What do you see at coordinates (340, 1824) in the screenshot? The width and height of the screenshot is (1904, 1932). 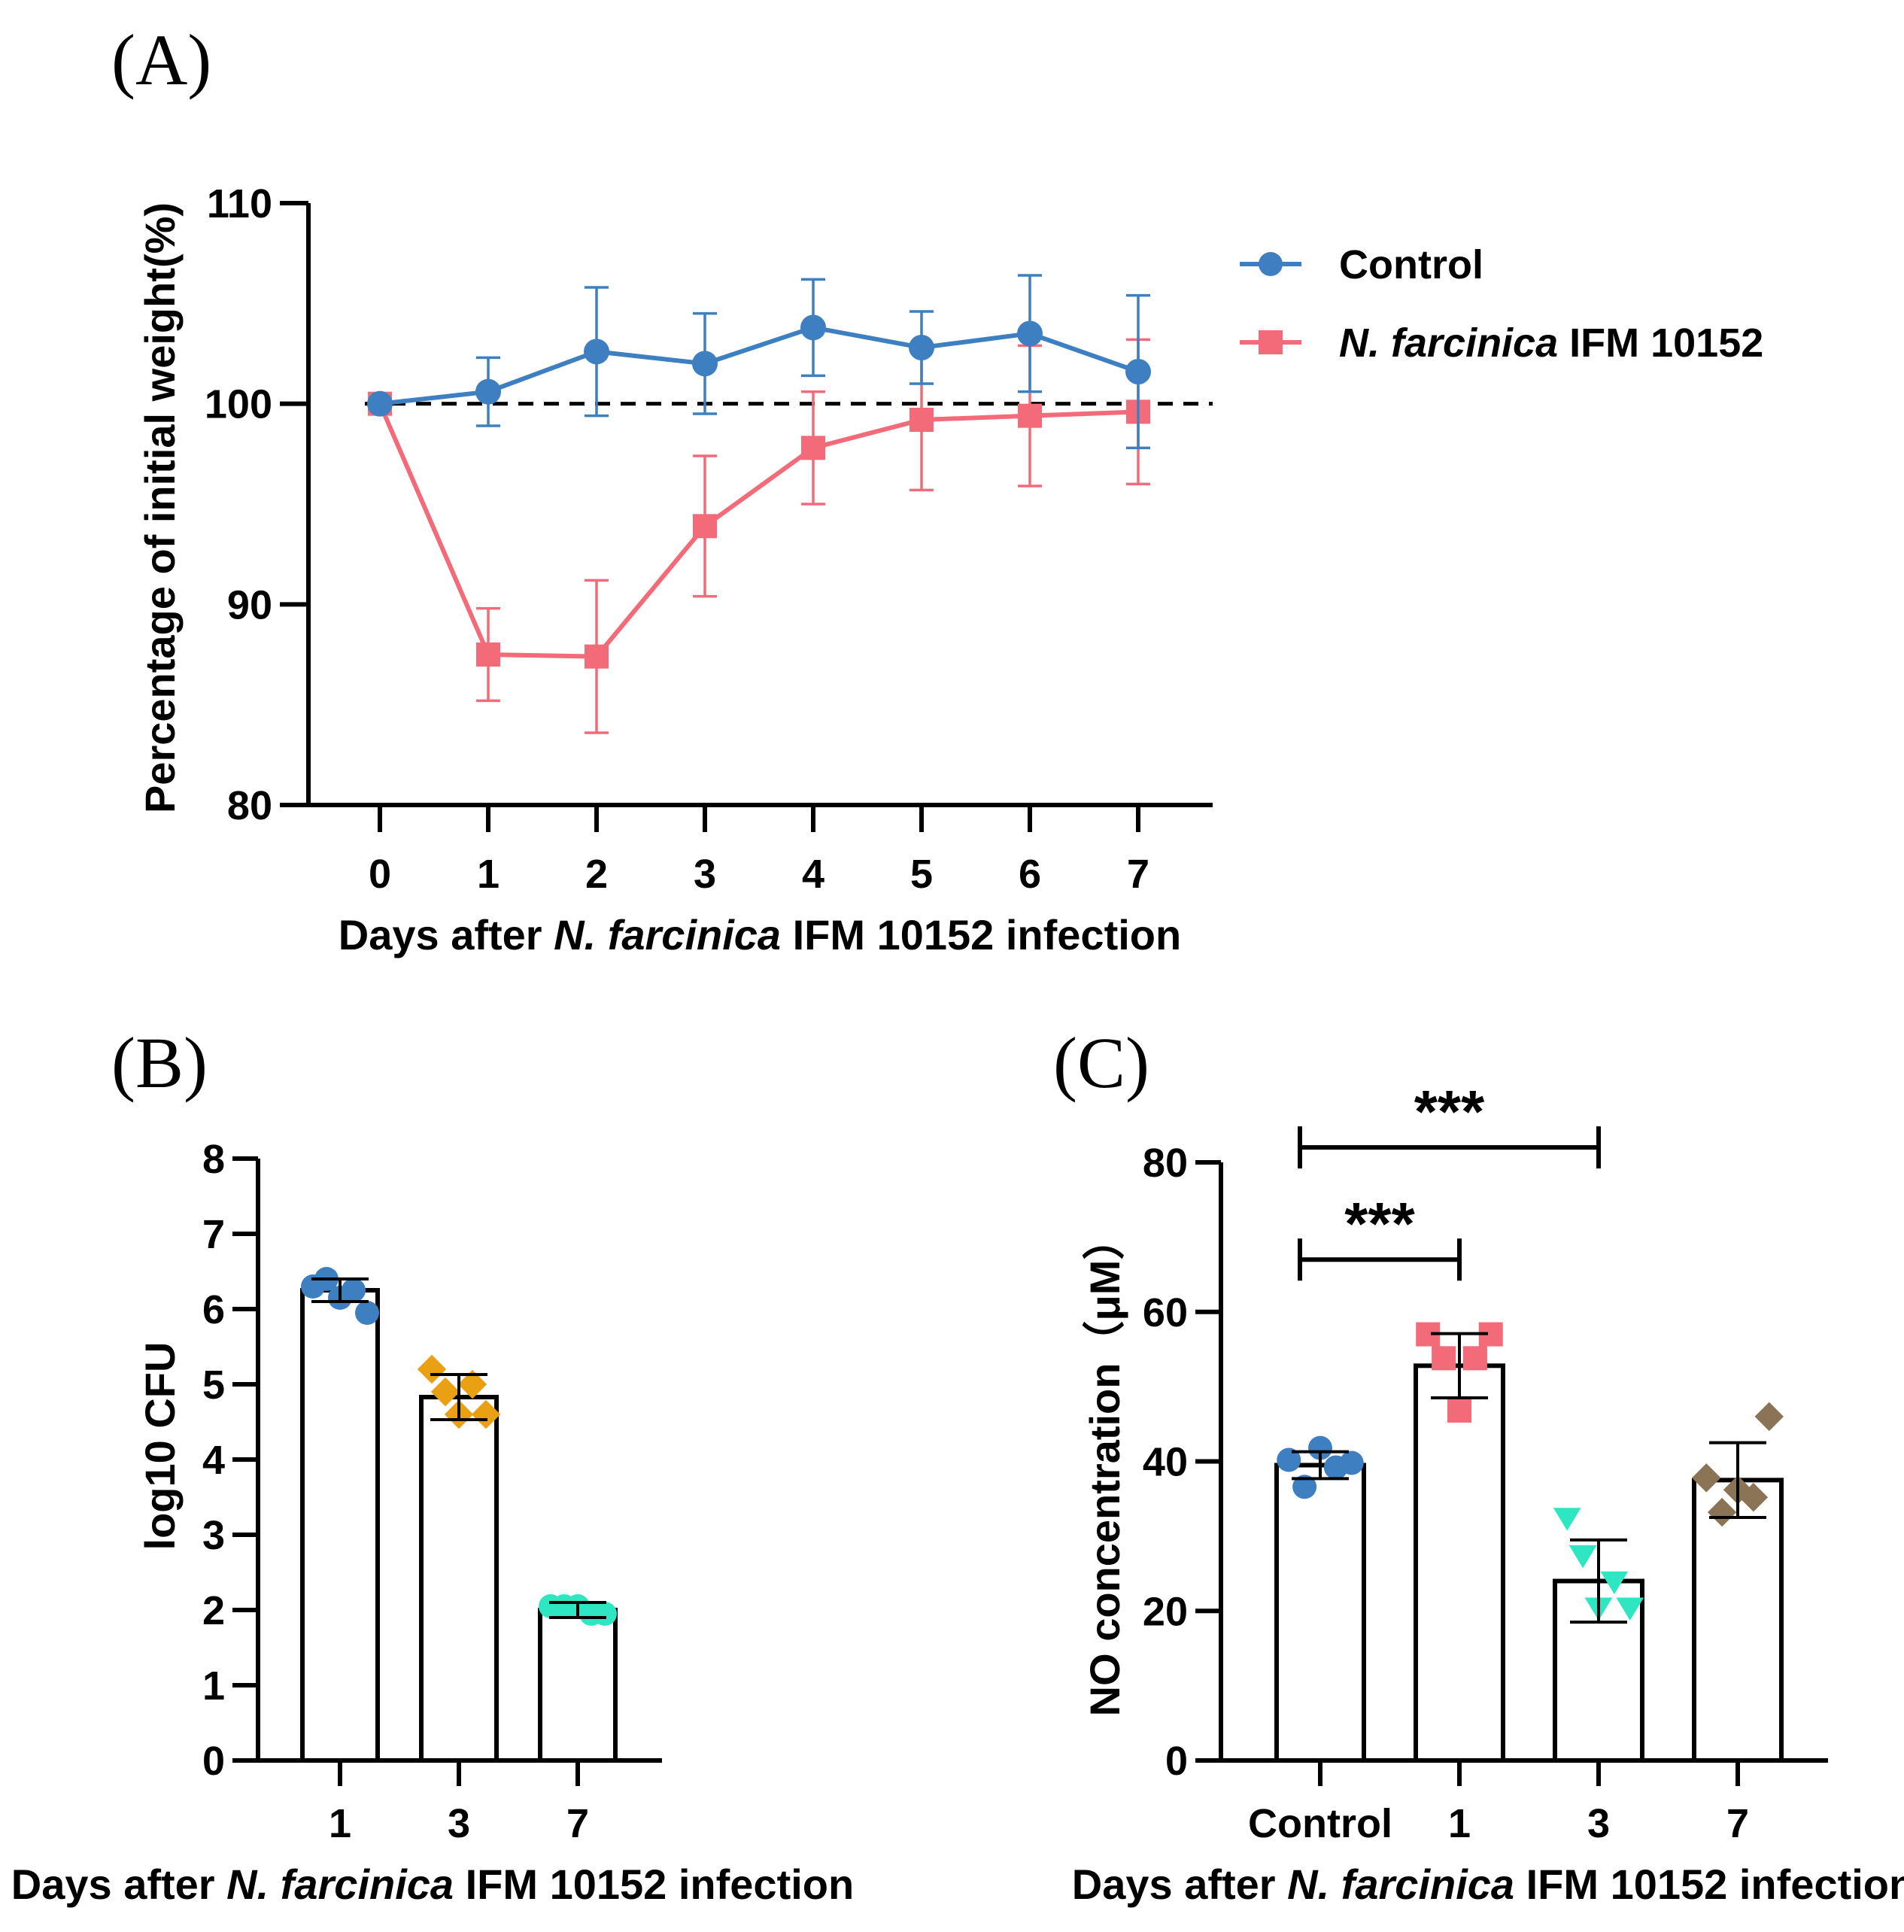 I see `panel-b-x-tick-label: 1` at bounding box center [340, 1824].